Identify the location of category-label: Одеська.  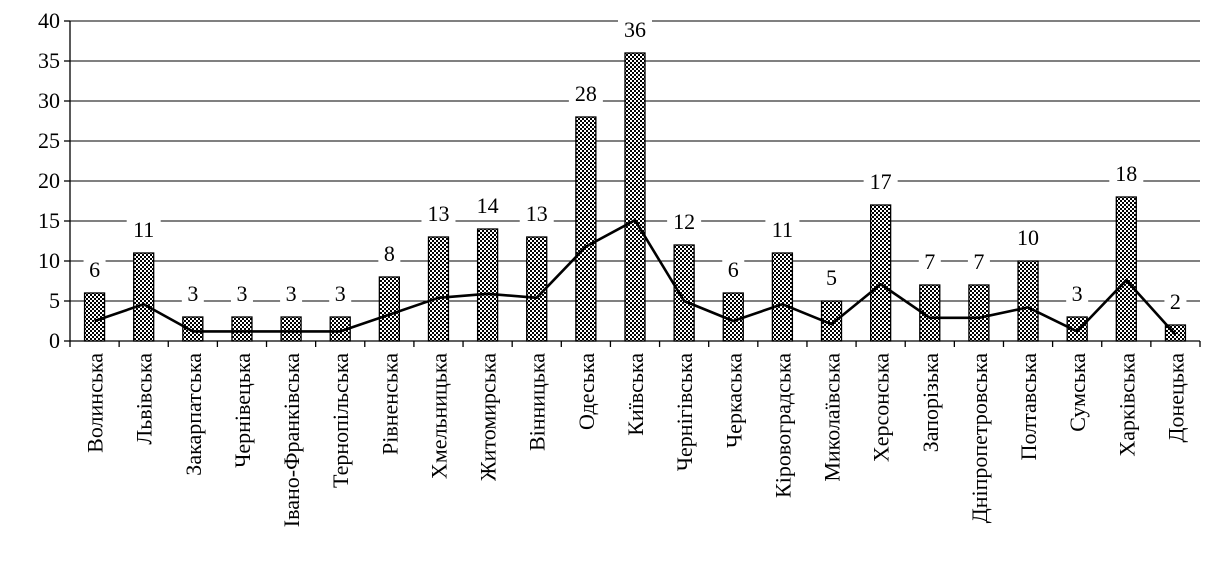
(586, 391).